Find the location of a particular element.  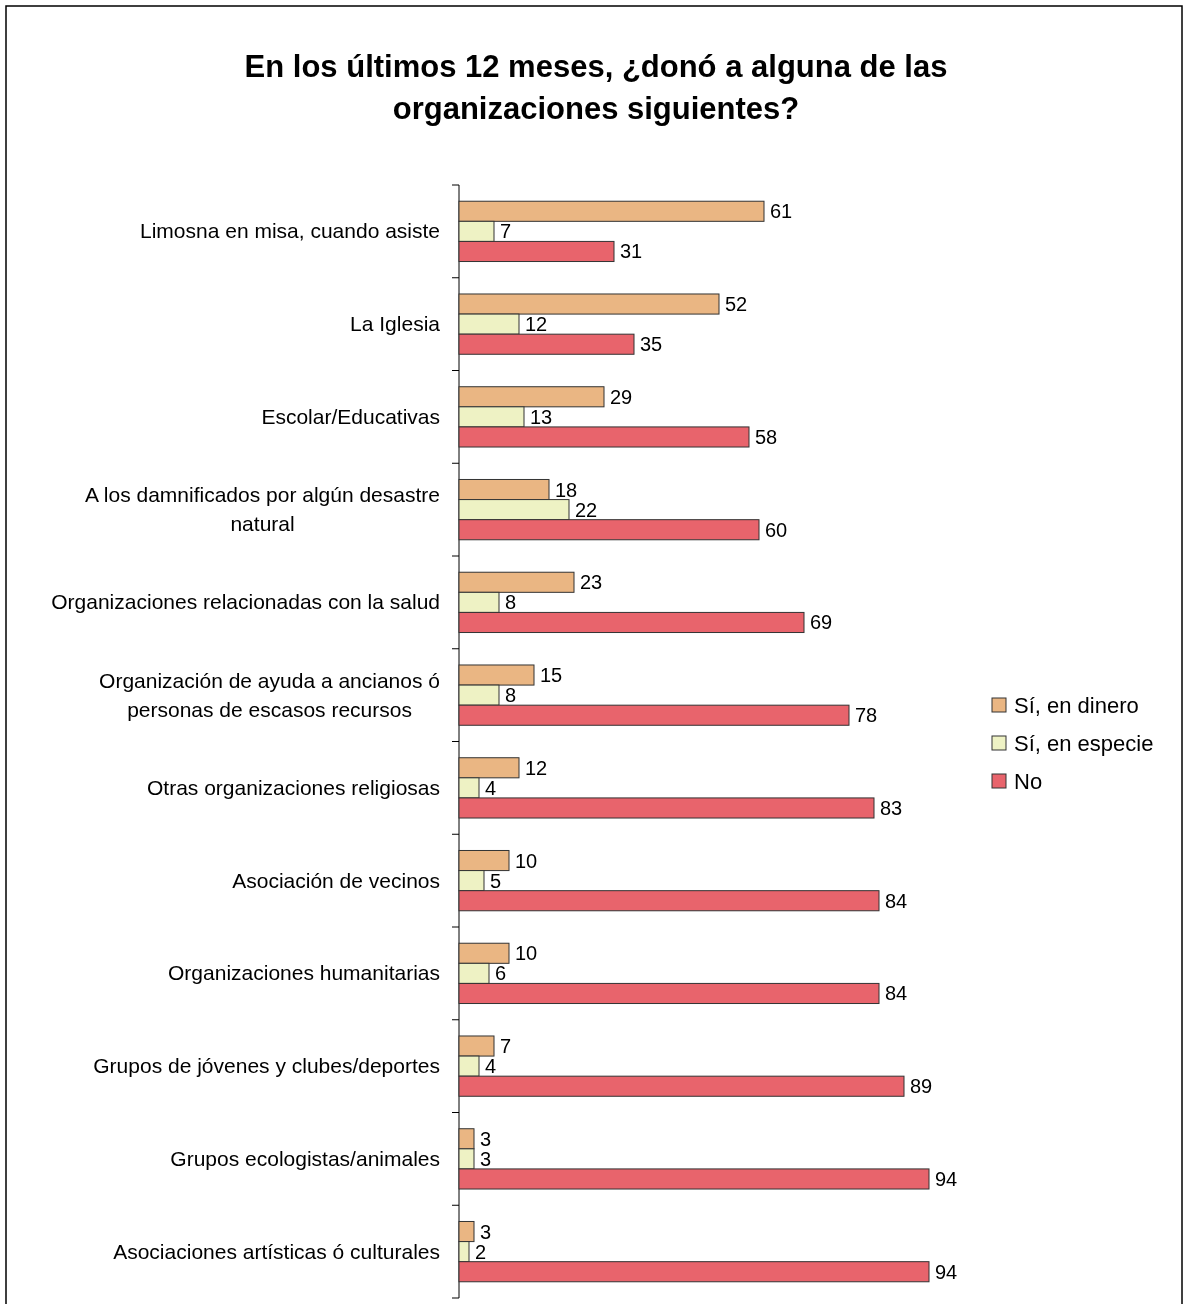

data-label: 58 is located at coordinates (766, 436).